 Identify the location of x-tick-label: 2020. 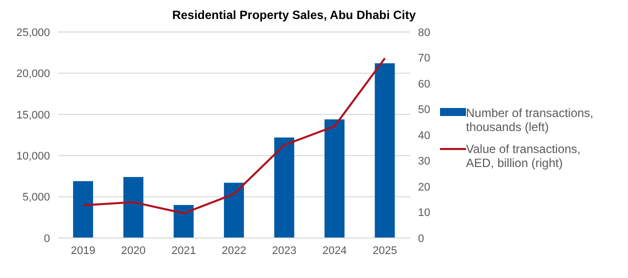
(133, 250).